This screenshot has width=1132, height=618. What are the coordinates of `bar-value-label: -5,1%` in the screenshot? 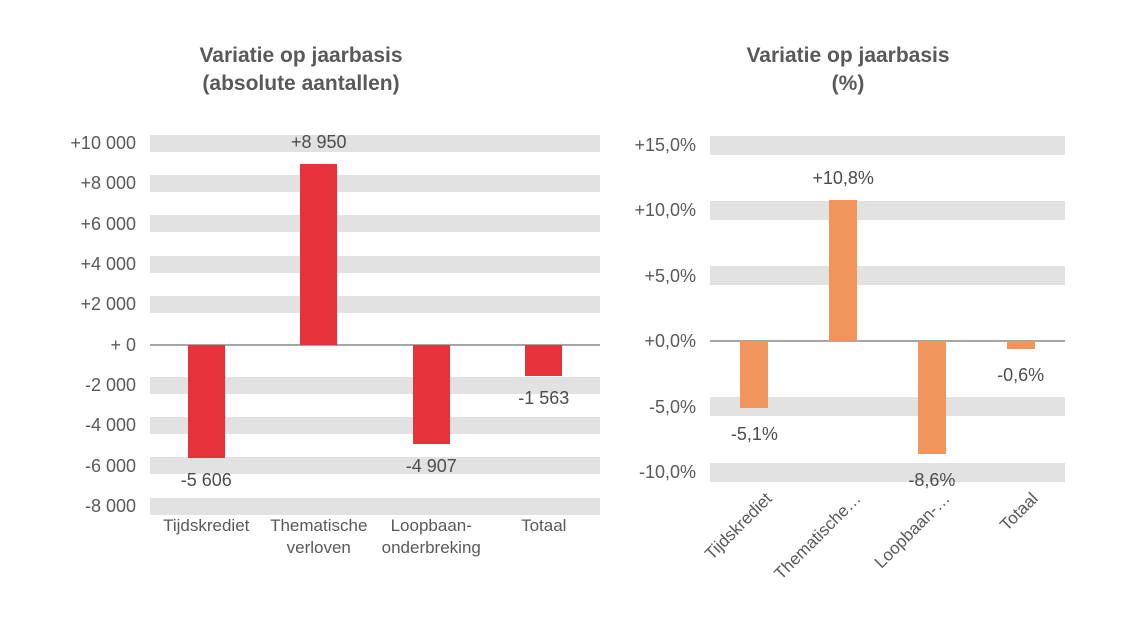 It's located at (754, 433).